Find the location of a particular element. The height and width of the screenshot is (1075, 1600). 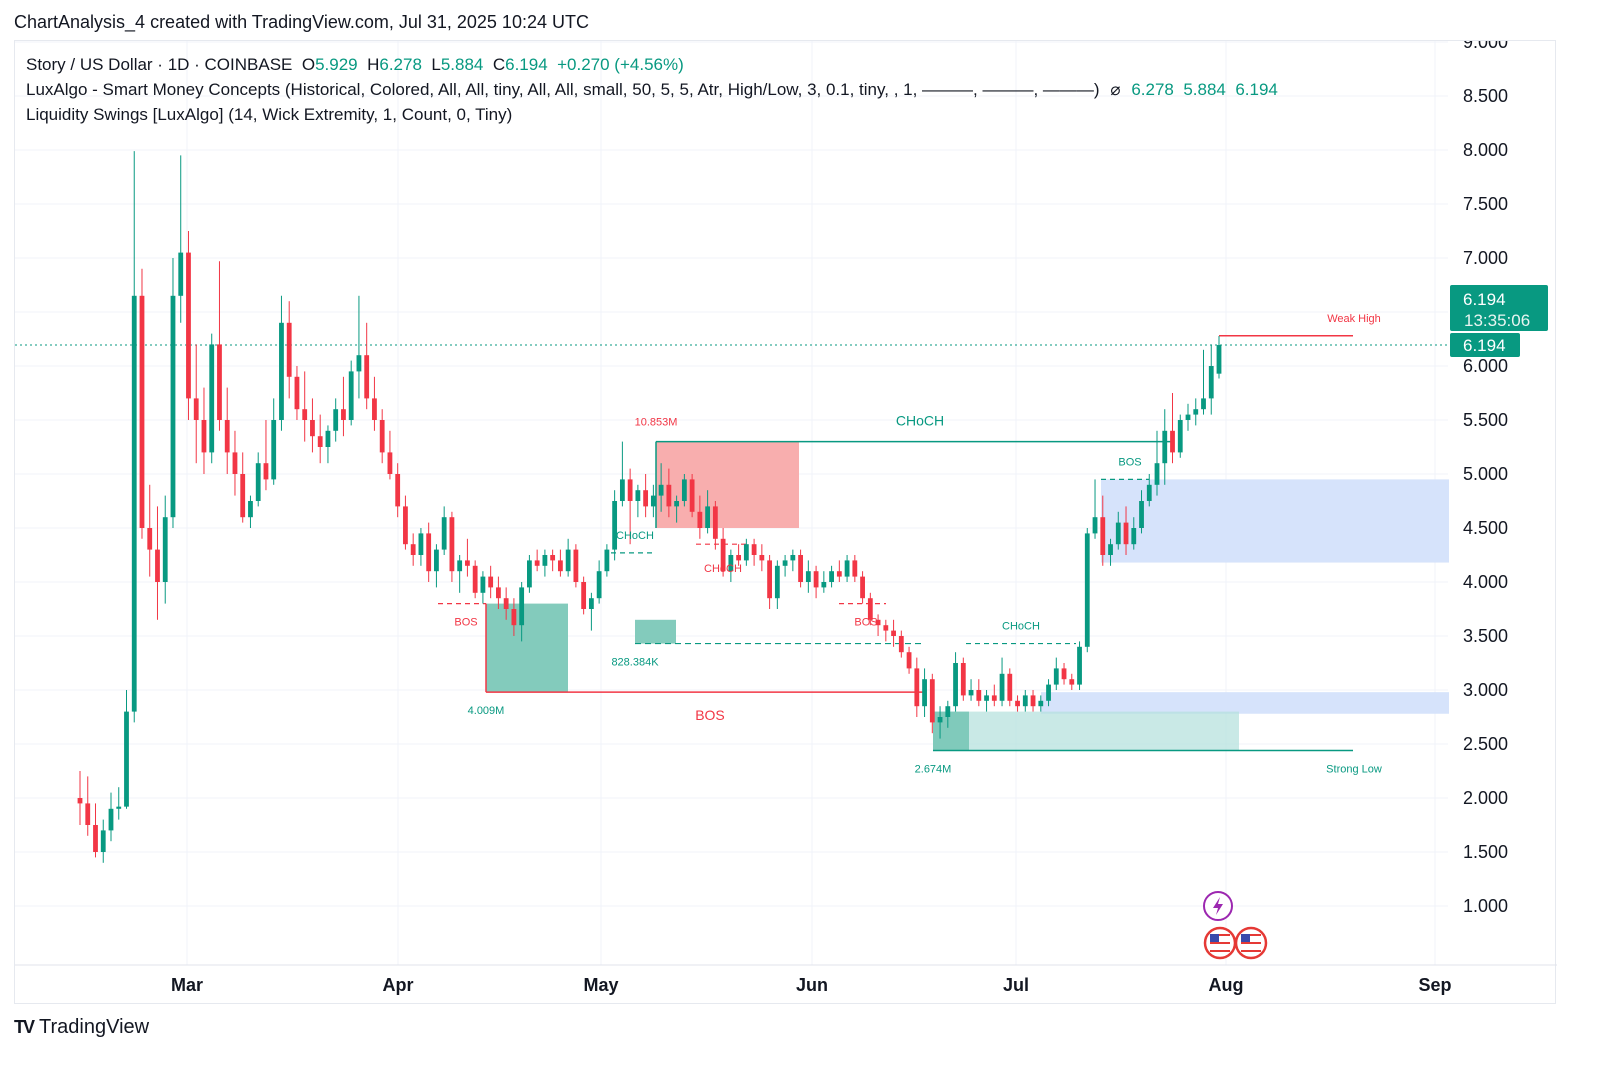

volume-label: 4.009M is located at coordinates (486, 711).